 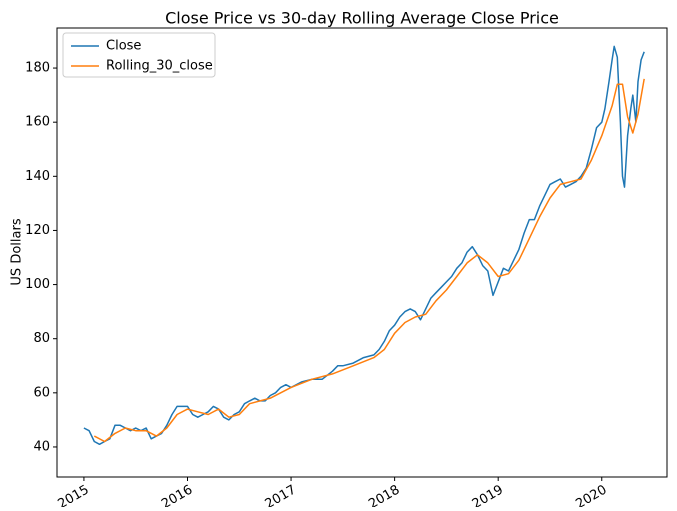 What do you see at coordinates (139, 55) in the screenshot?
I see `legend-box` at bounding box center [139, 55].